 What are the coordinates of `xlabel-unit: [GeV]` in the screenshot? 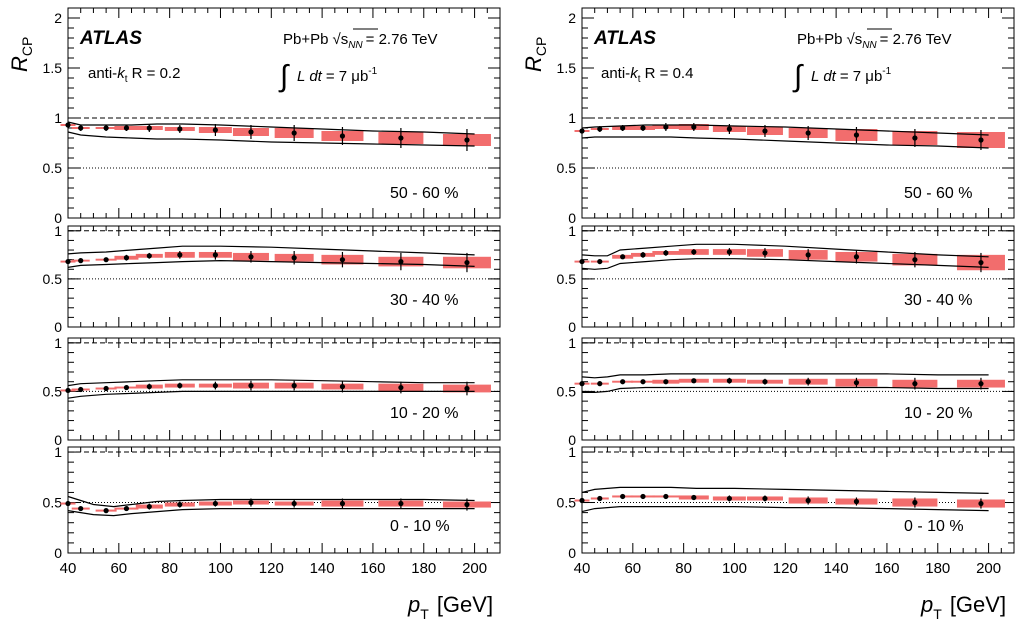 It's located at (465, 604).